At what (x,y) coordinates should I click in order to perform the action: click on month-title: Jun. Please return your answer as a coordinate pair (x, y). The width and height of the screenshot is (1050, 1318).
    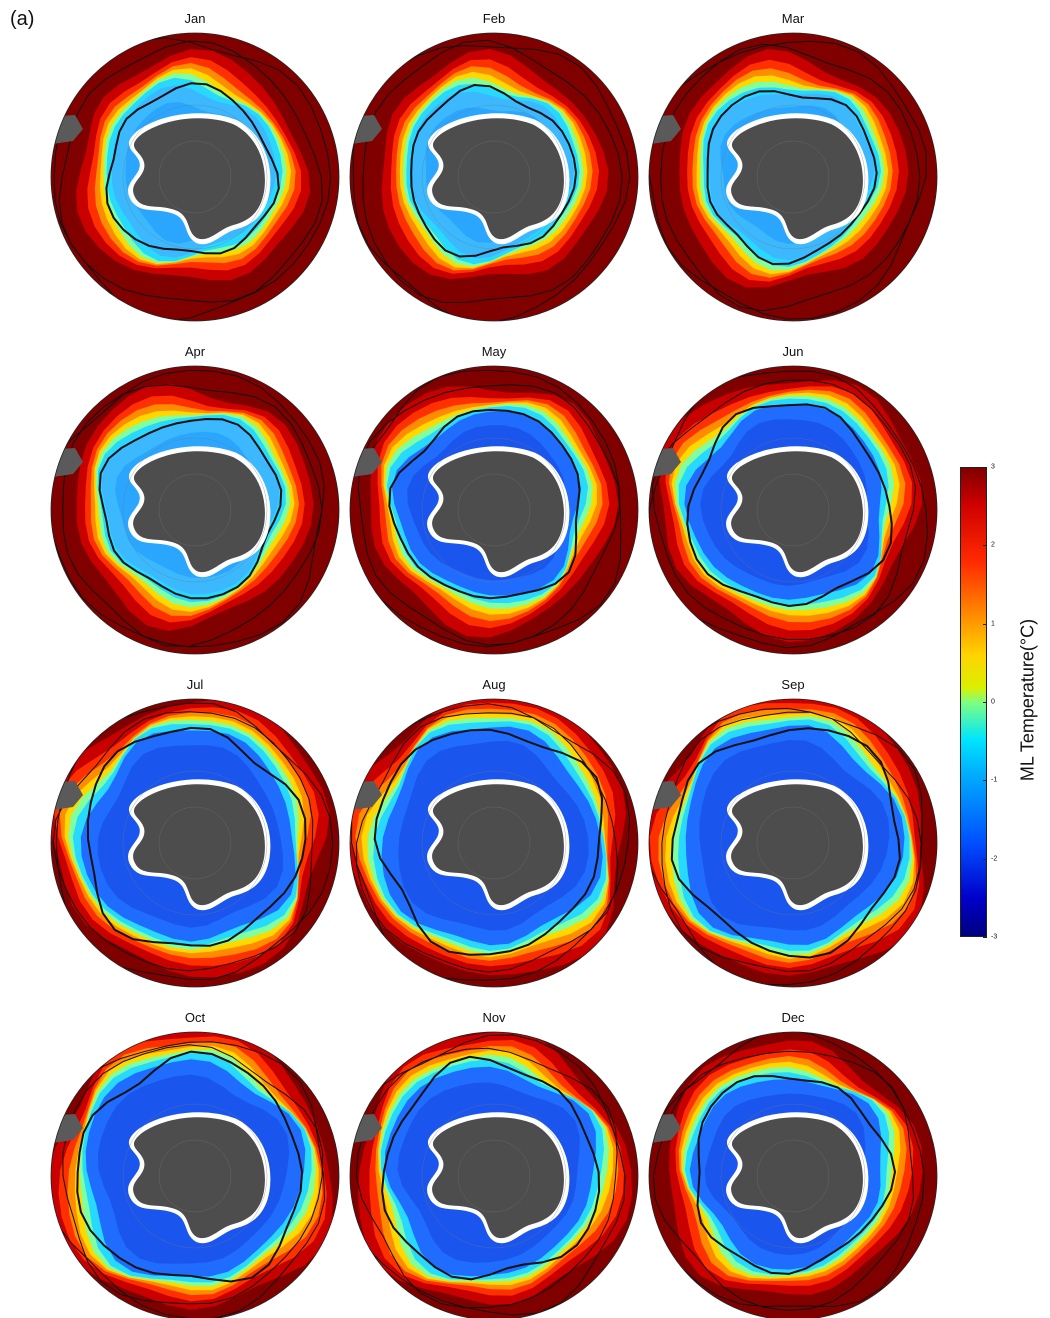
    Looking at the image, I should click on (793, 351).